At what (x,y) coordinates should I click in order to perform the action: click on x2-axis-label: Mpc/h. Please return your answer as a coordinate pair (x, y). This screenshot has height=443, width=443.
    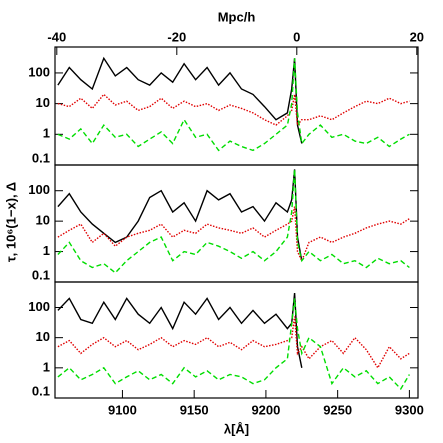
    Looking at the image, I should click on (237, 16).